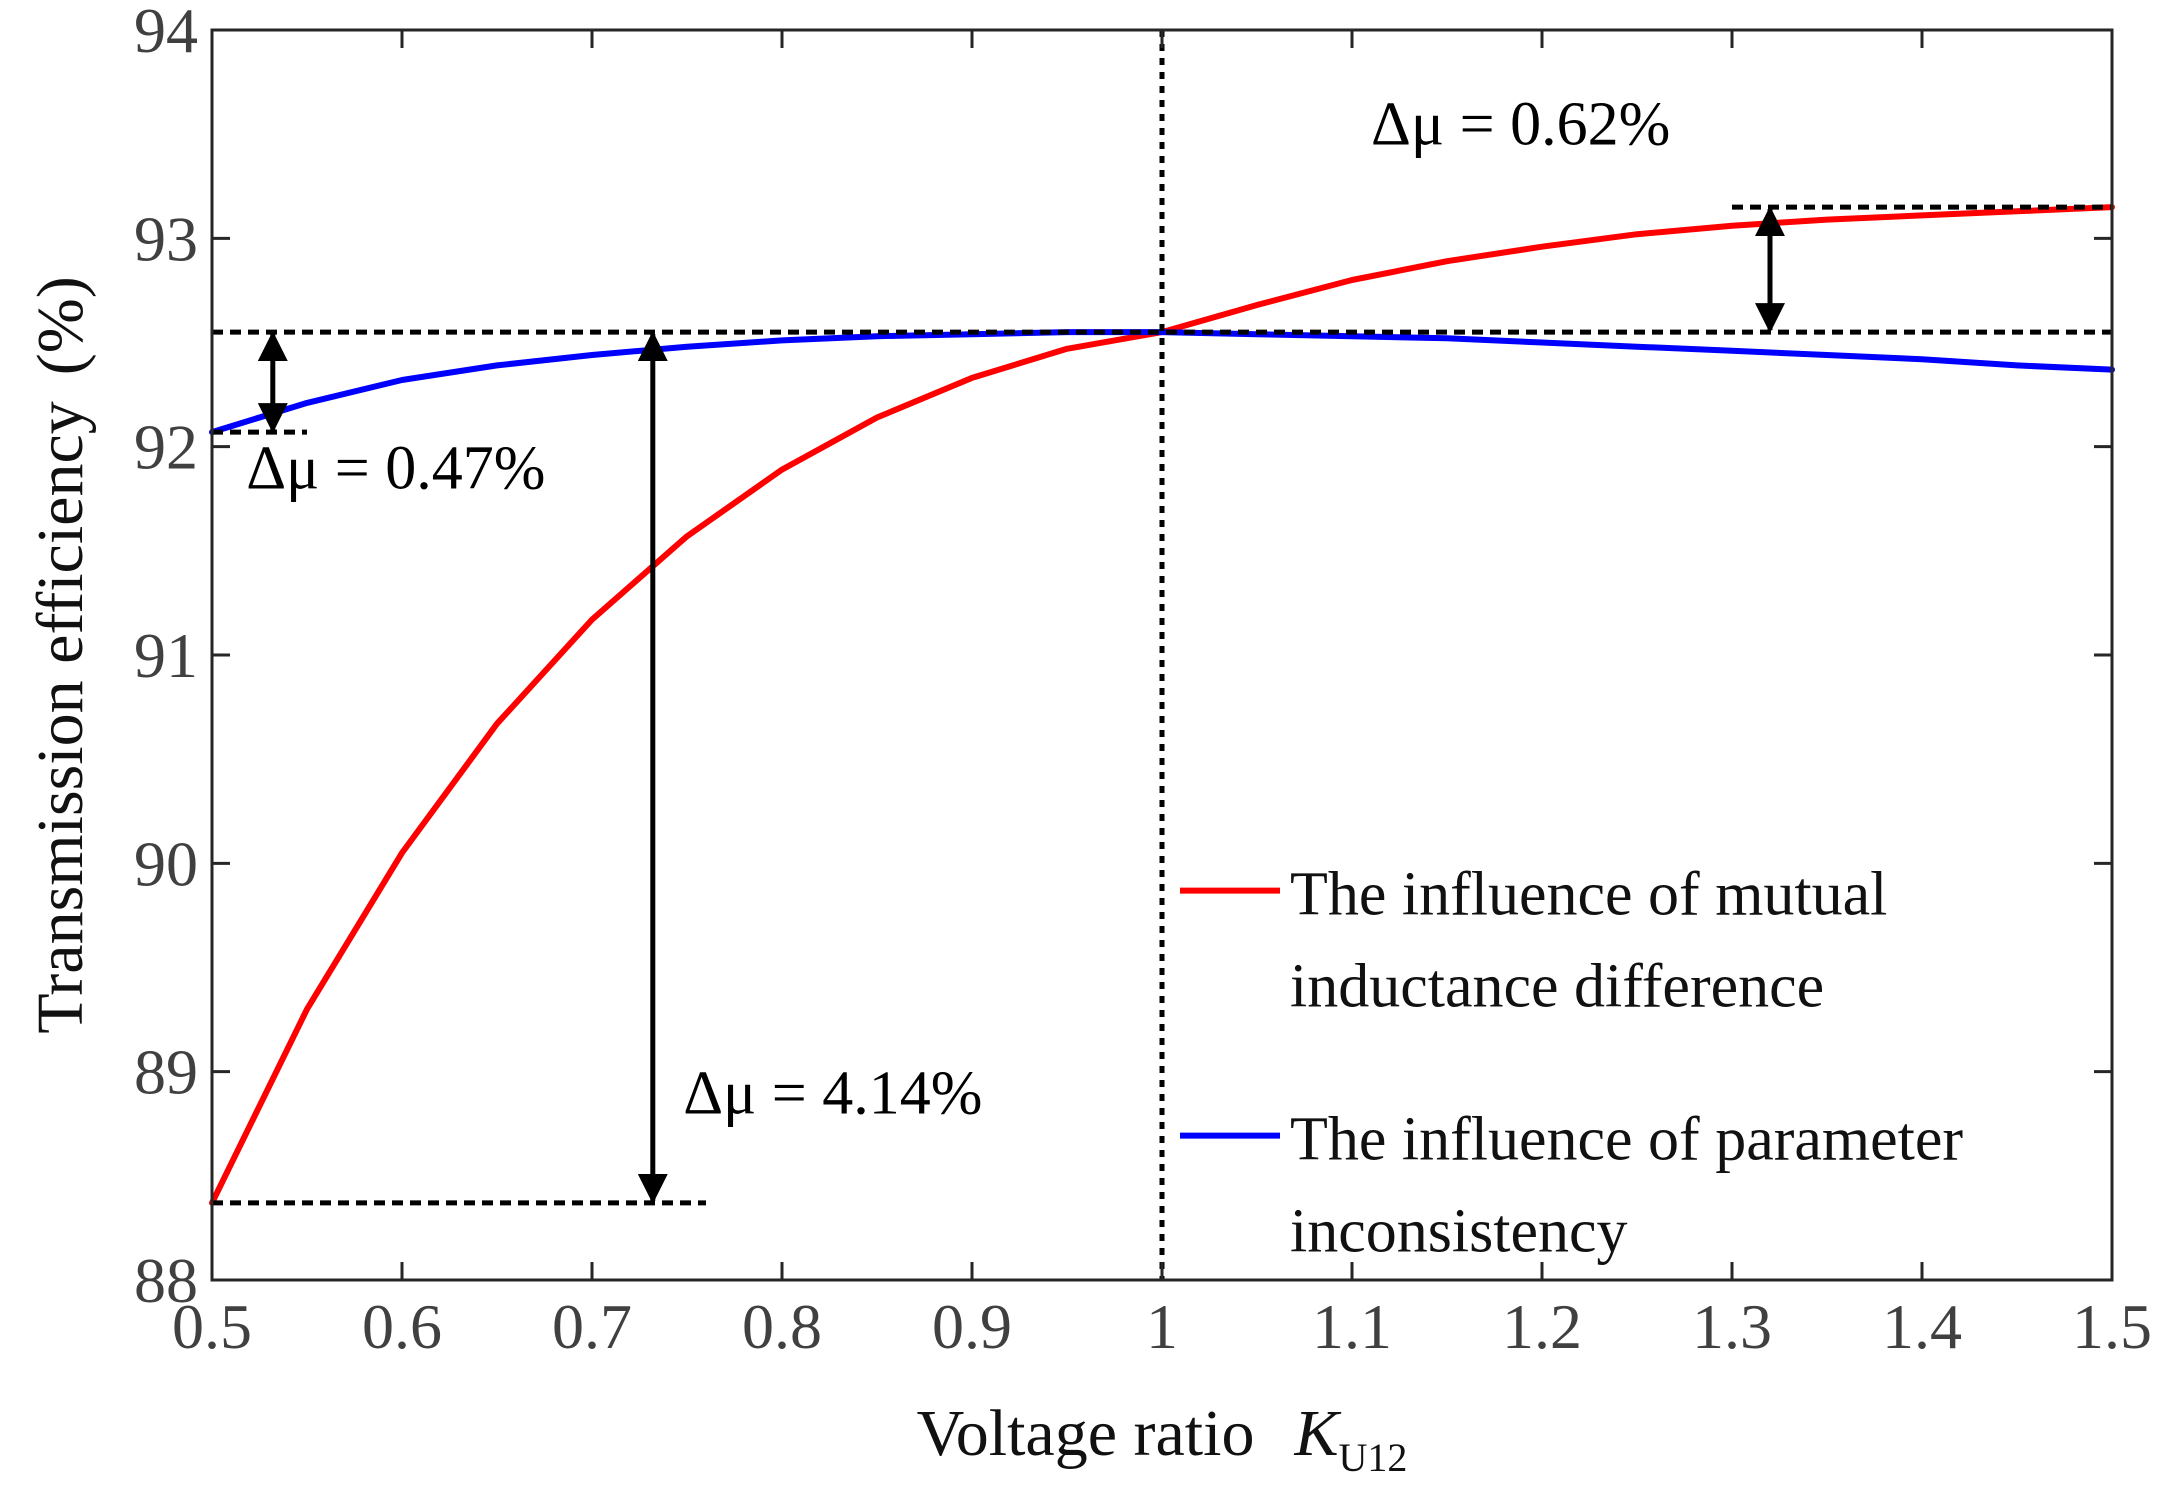 The height and width of the screenshot is (1495, 2182). I want to click on x-tick-label: 1, so click(1162, 1326).